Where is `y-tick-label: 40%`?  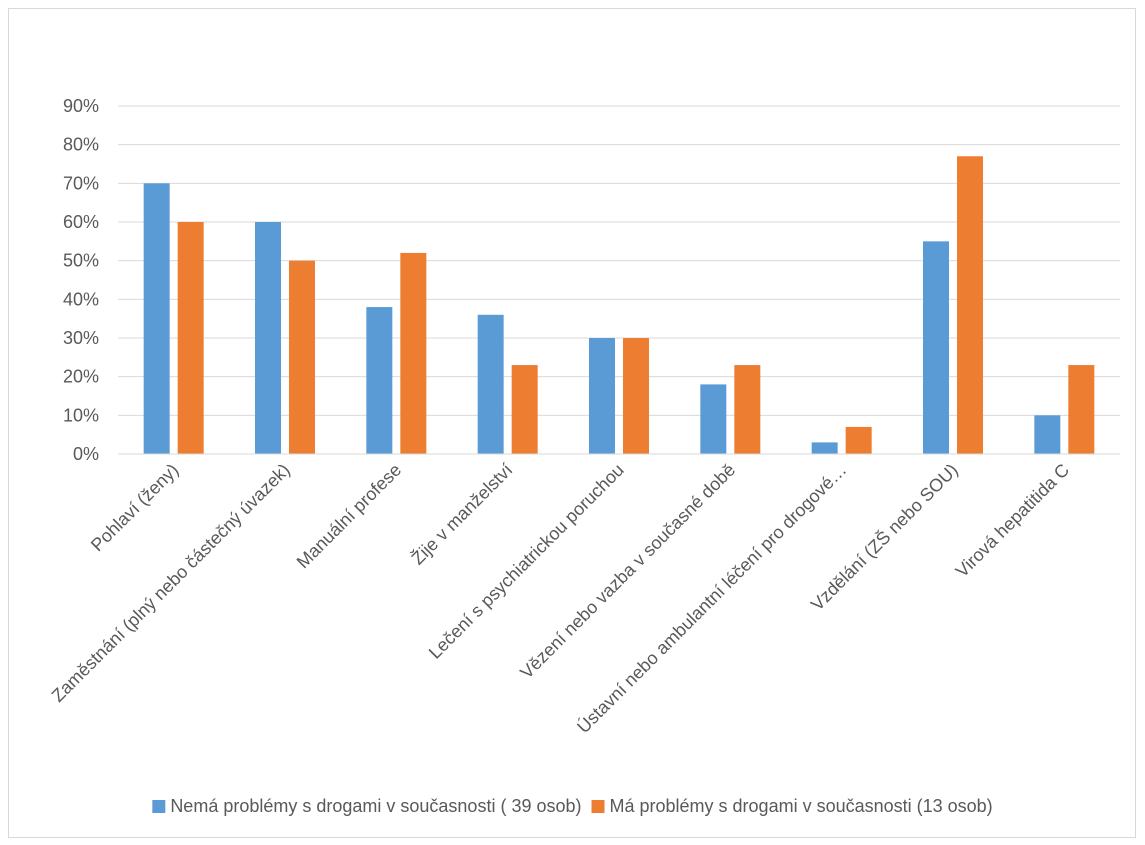 y-tick-label: 40% is located at coordinates (81, 299).